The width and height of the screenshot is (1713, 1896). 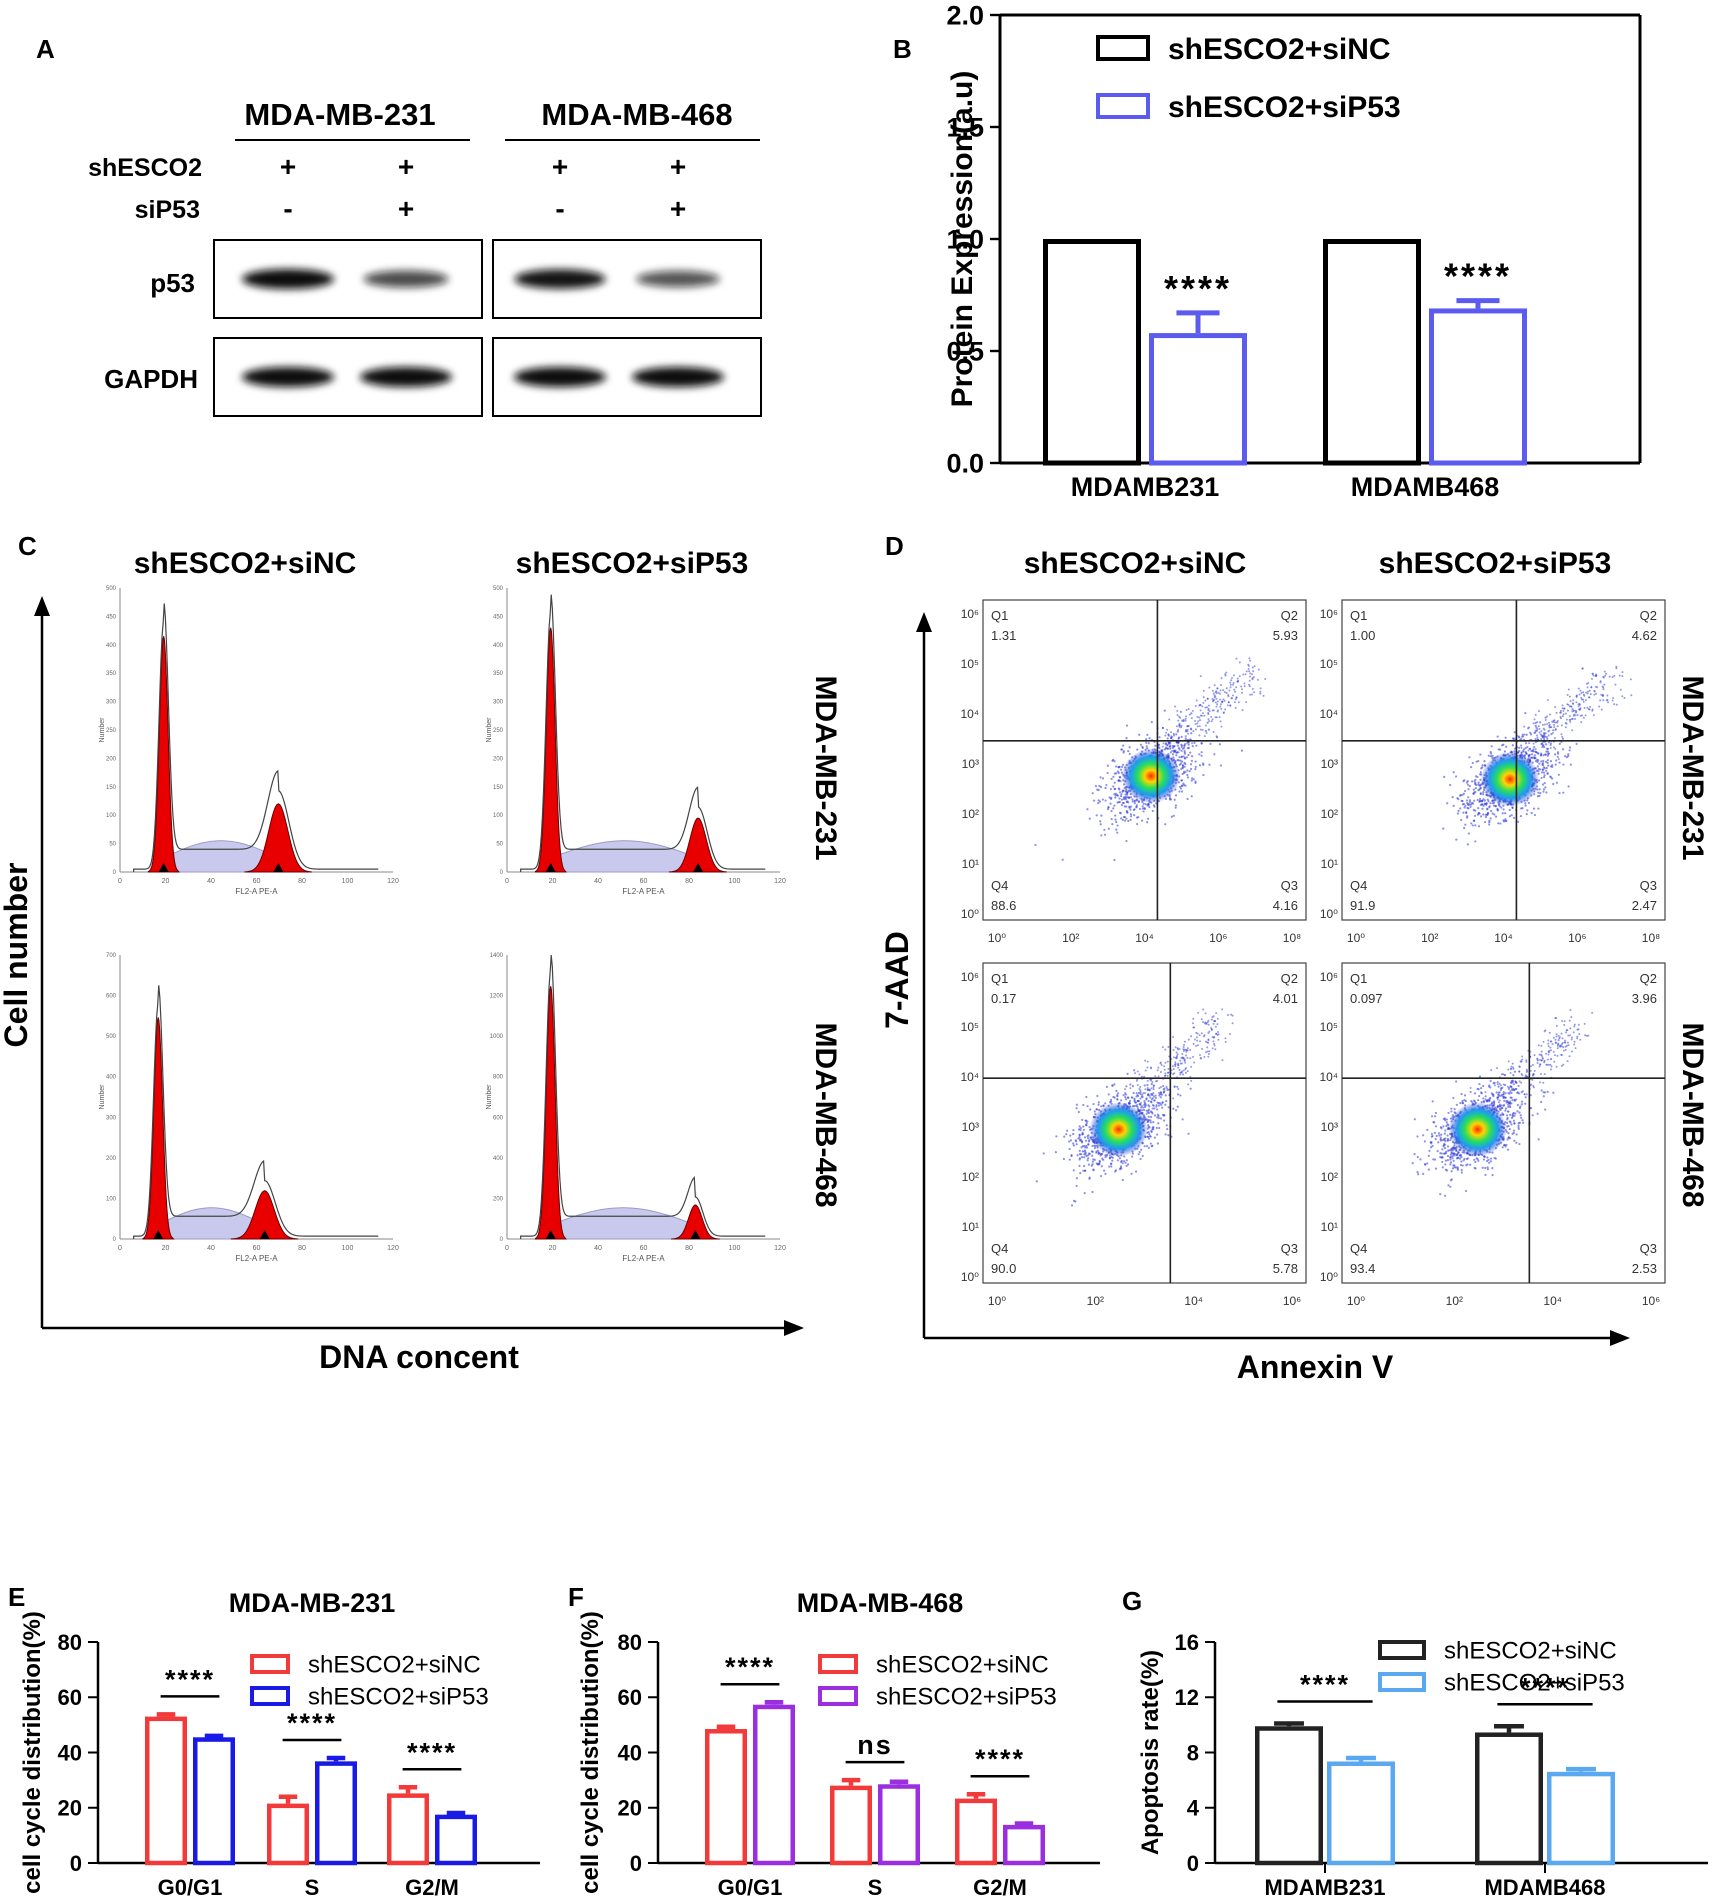 I want to click on row-label-shesco2: shESCO2, so click(x=145, y=168).